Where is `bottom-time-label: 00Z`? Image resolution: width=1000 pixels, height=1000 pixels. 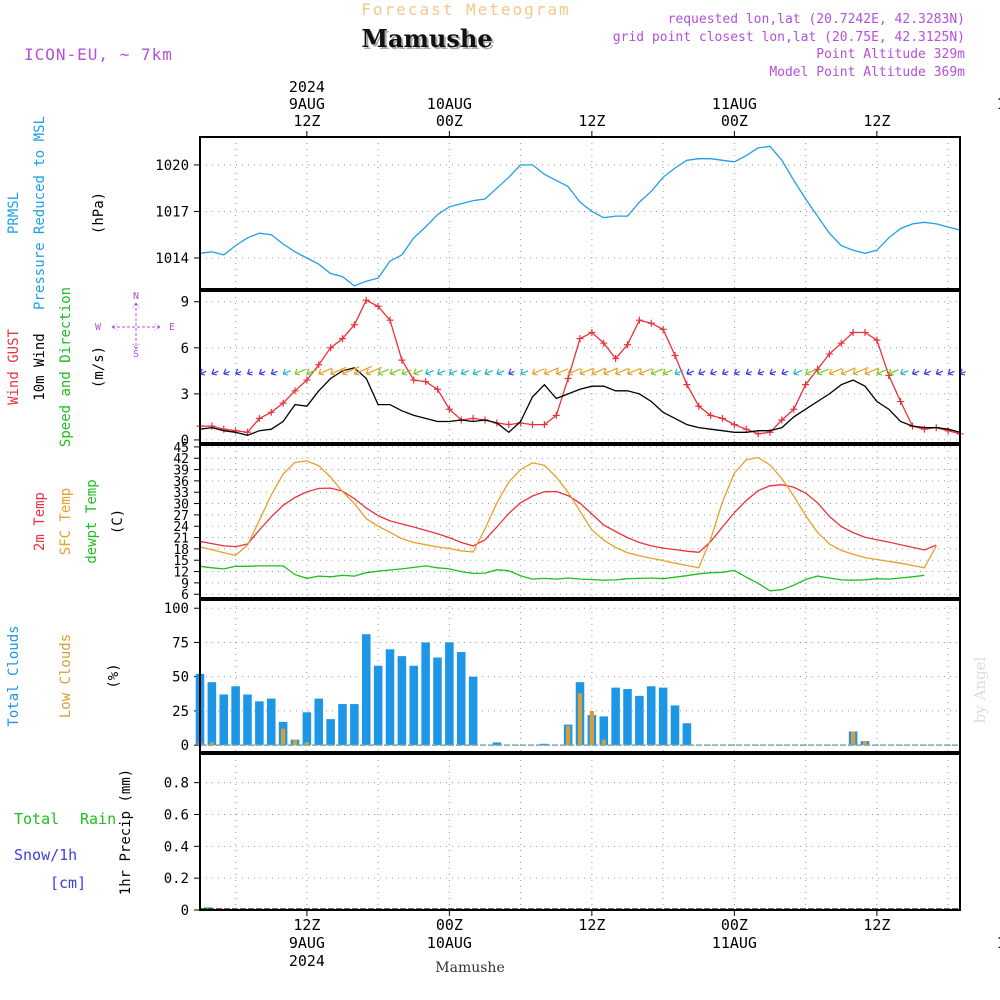 bottom-time-label: 00Z is located at coordinates (734, 925).